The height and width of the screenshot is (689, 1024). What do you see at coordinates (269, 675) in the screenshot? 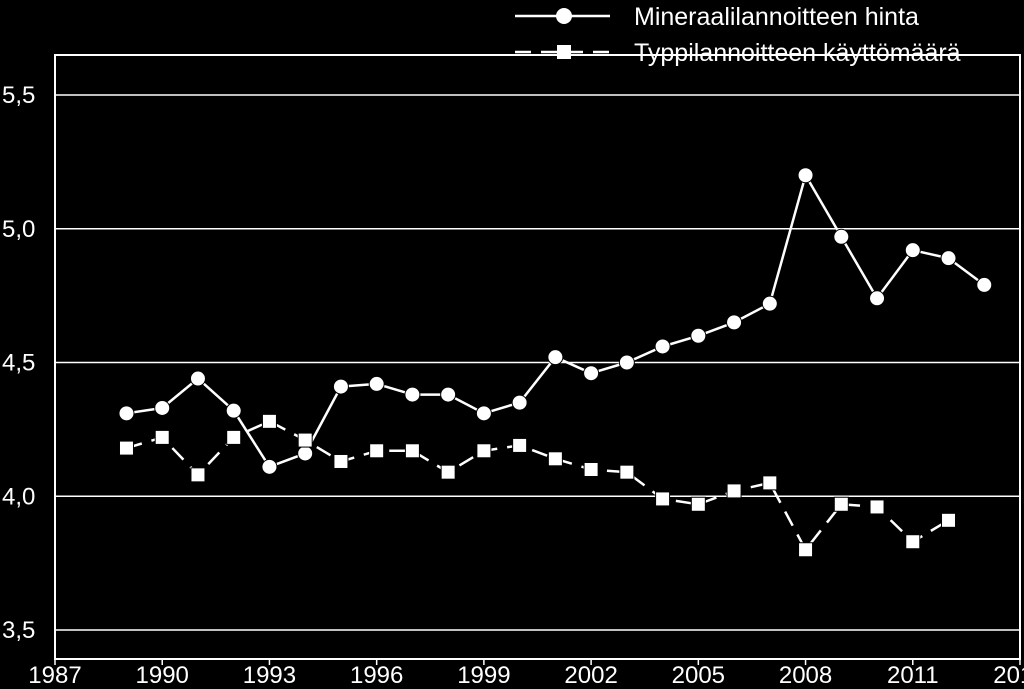
I see `x-tick-label: 1993` at bounding box center [269, 675].